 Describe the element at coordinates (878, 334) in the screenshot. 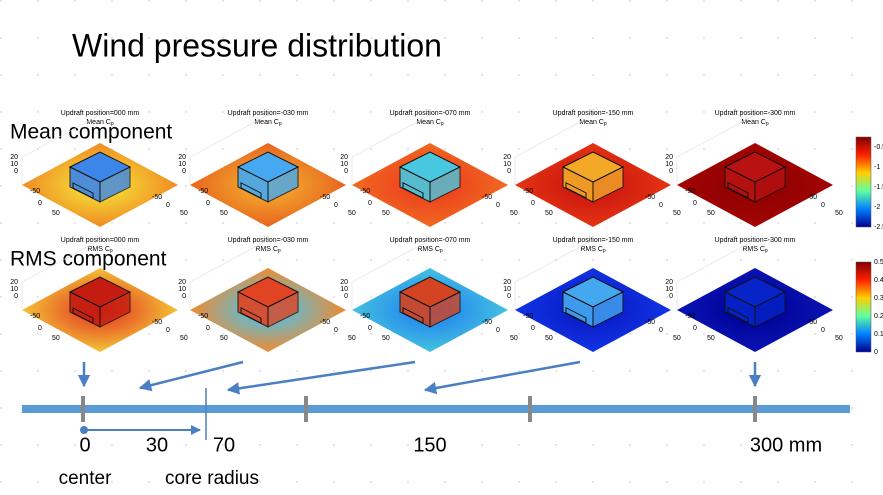

I see `colorbar-label: 0.1` at that location.